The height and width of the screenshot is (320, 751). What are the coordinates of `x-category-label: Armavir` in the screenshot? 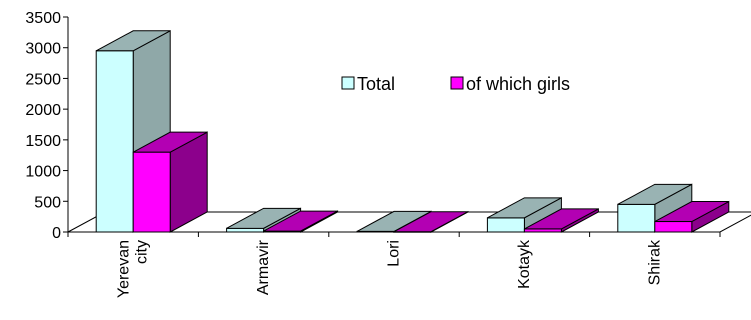 It's located at (263, 267).